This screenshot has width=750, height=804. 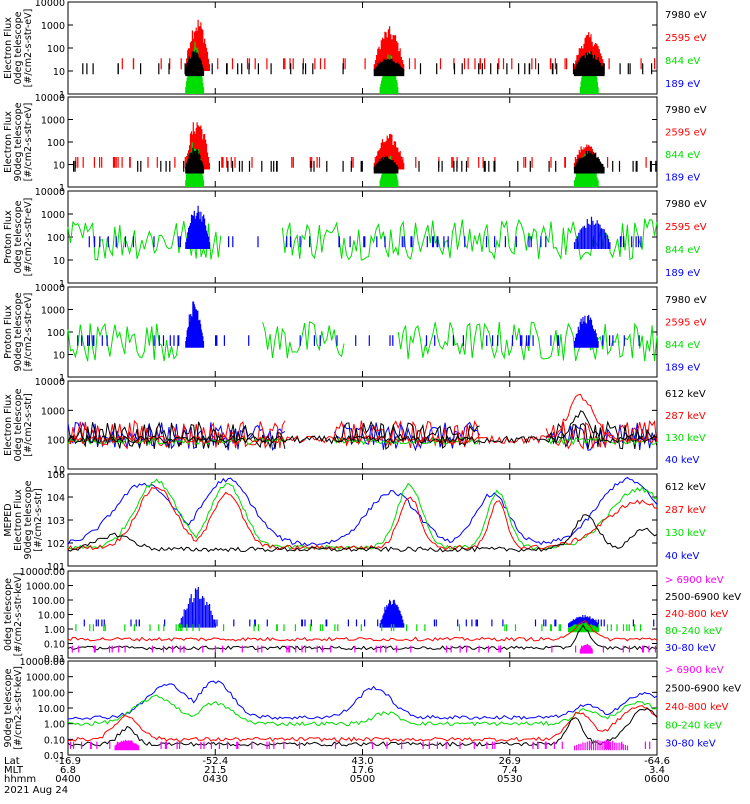 I want to click on footer-row-label: hhmm, so click(x=20, y=779).